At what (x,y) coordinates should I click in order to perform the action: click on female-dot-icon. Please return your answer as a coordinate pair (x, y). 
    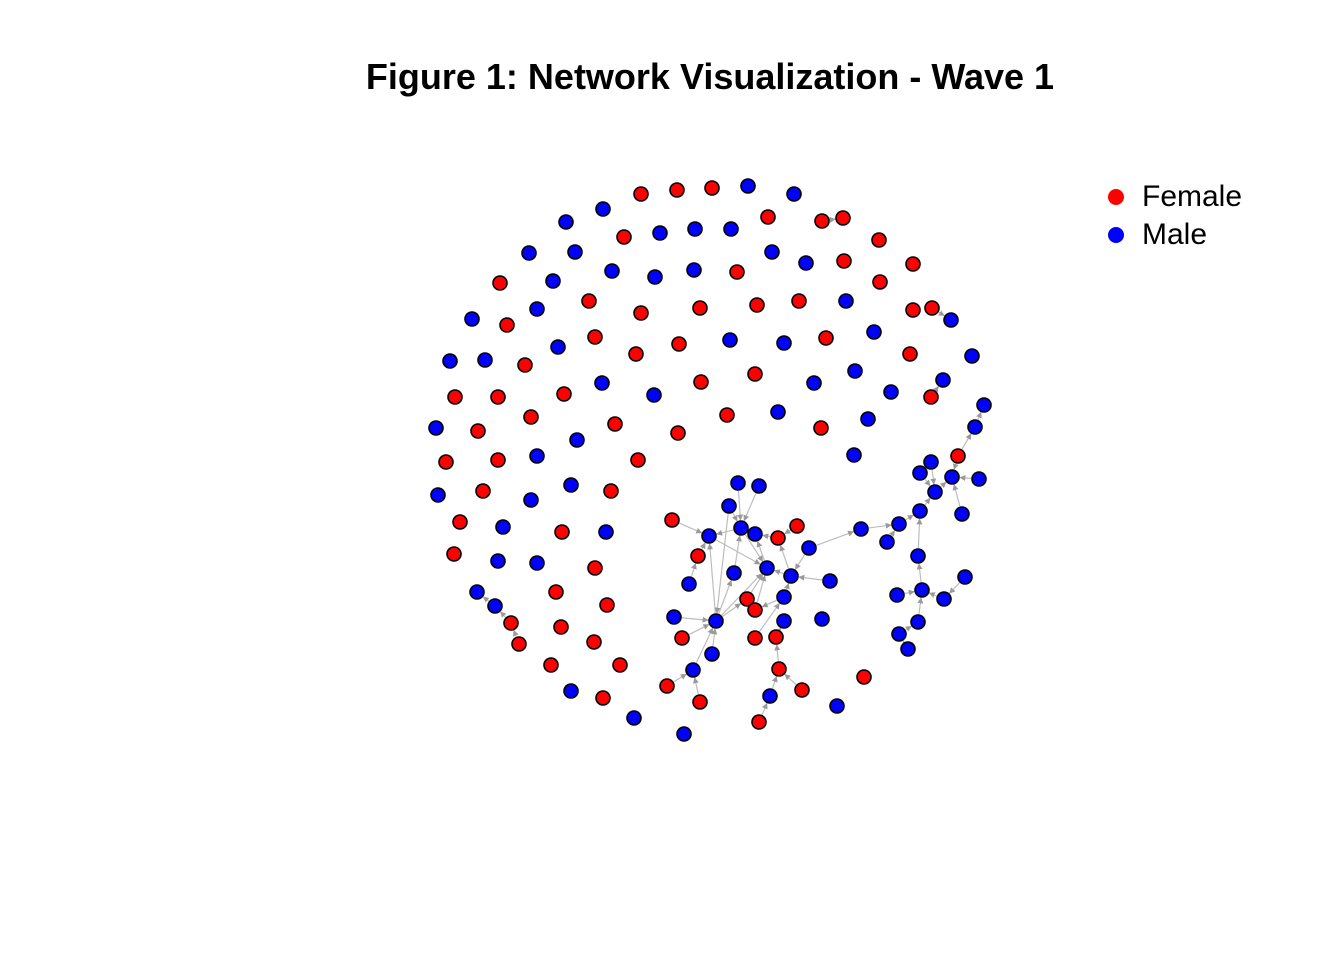
    Looking at the image, I should click on (1116, 197).